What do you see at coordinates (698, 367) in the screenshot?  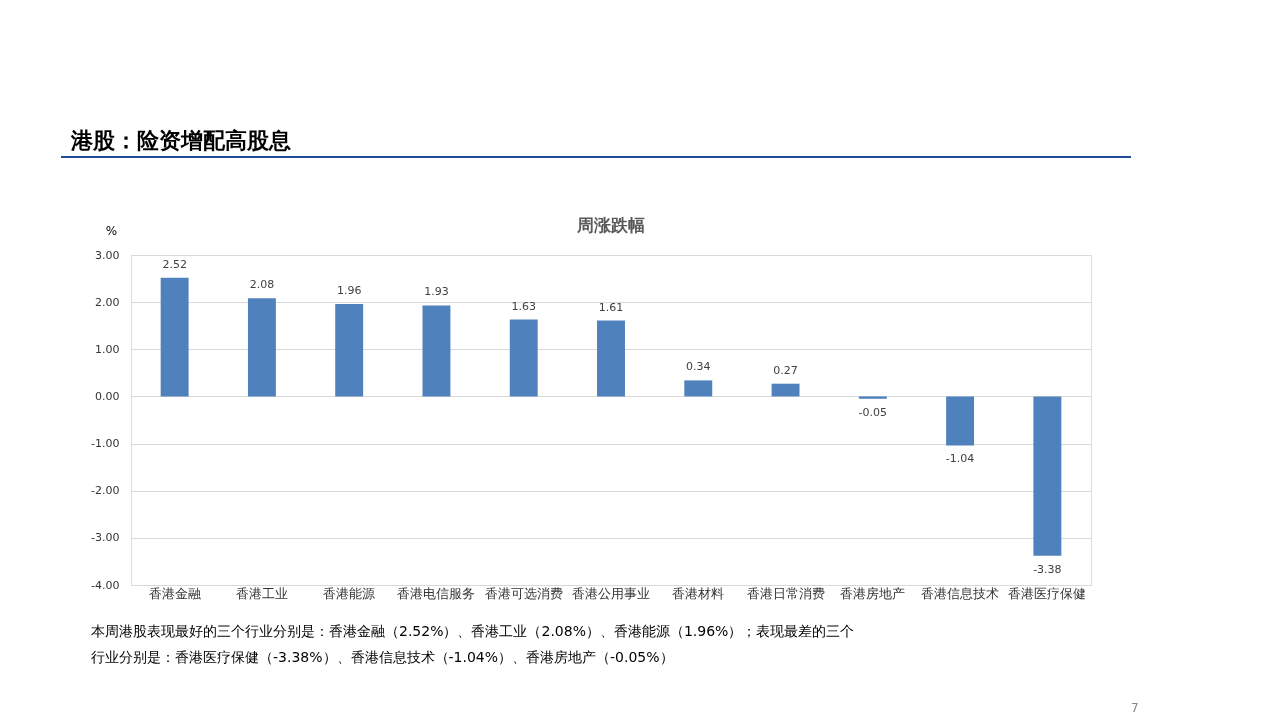 I see `data-label: 0.34` at bounding box center [698, 367].